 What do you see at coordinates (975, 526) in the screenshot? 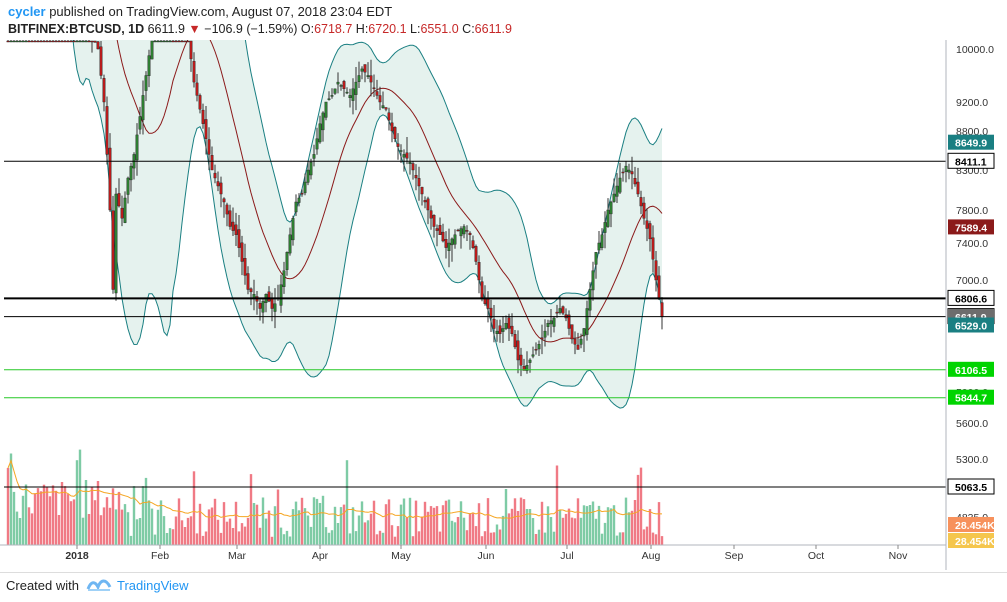
I see `price-tag-label: 28.454K` at bounding box center [975, 526].